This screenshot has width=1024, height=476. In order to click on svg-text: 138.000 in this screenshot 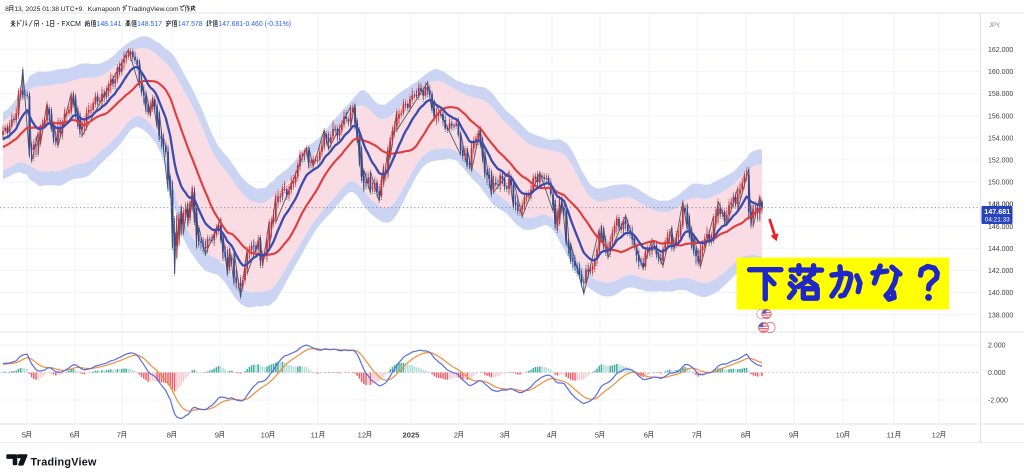, I will do `click(1000, 315)`.